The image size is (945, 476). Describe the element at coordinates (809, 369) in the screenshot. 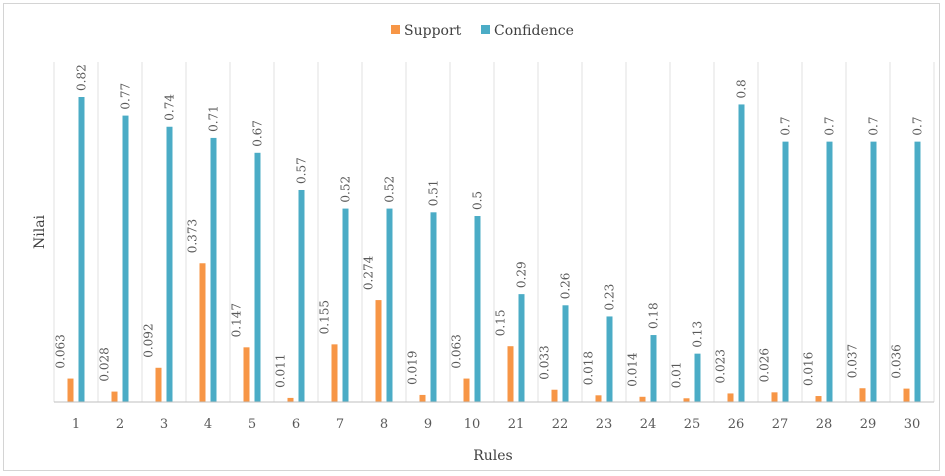

I see `data-label-support-28: 0.016` at that location.